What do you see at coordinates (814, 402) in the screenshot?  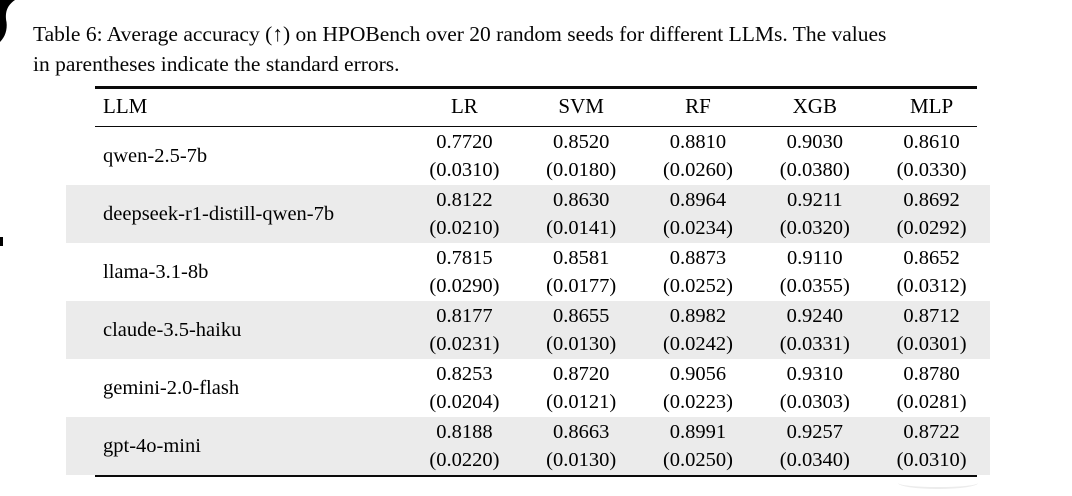 I see `stderr-value: (0.0303)` at bounding box center [814, 402].